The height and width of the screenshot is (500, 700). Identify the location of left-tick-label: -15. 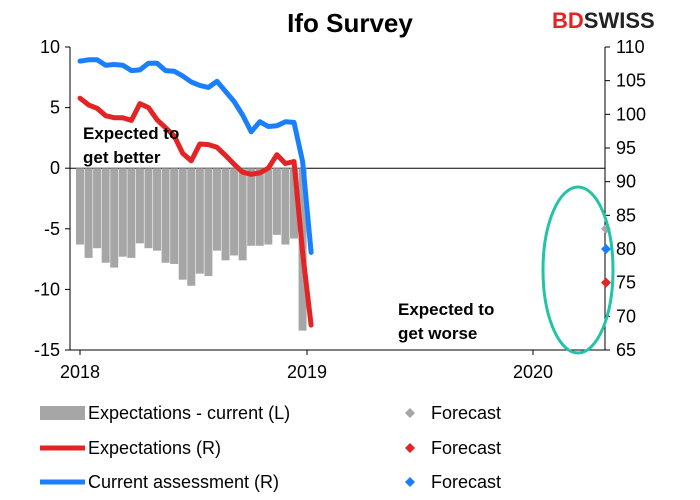
(47, 350).